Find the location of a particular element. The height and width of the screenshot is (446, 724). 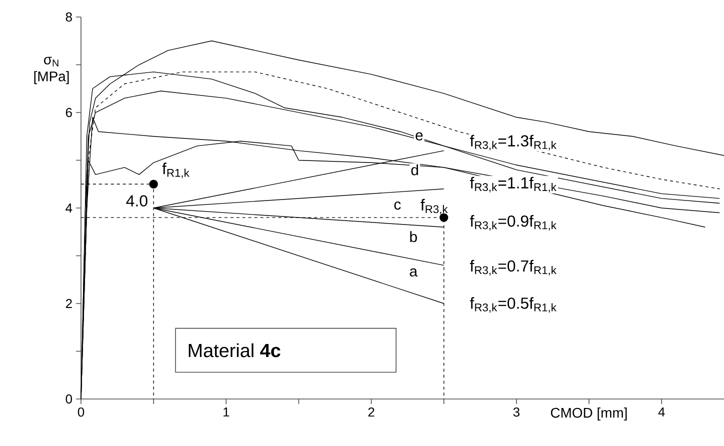

annotation: f$_{R3,k}$=0.5f$_{R1,k}$ is located at coordinates (513, 305).